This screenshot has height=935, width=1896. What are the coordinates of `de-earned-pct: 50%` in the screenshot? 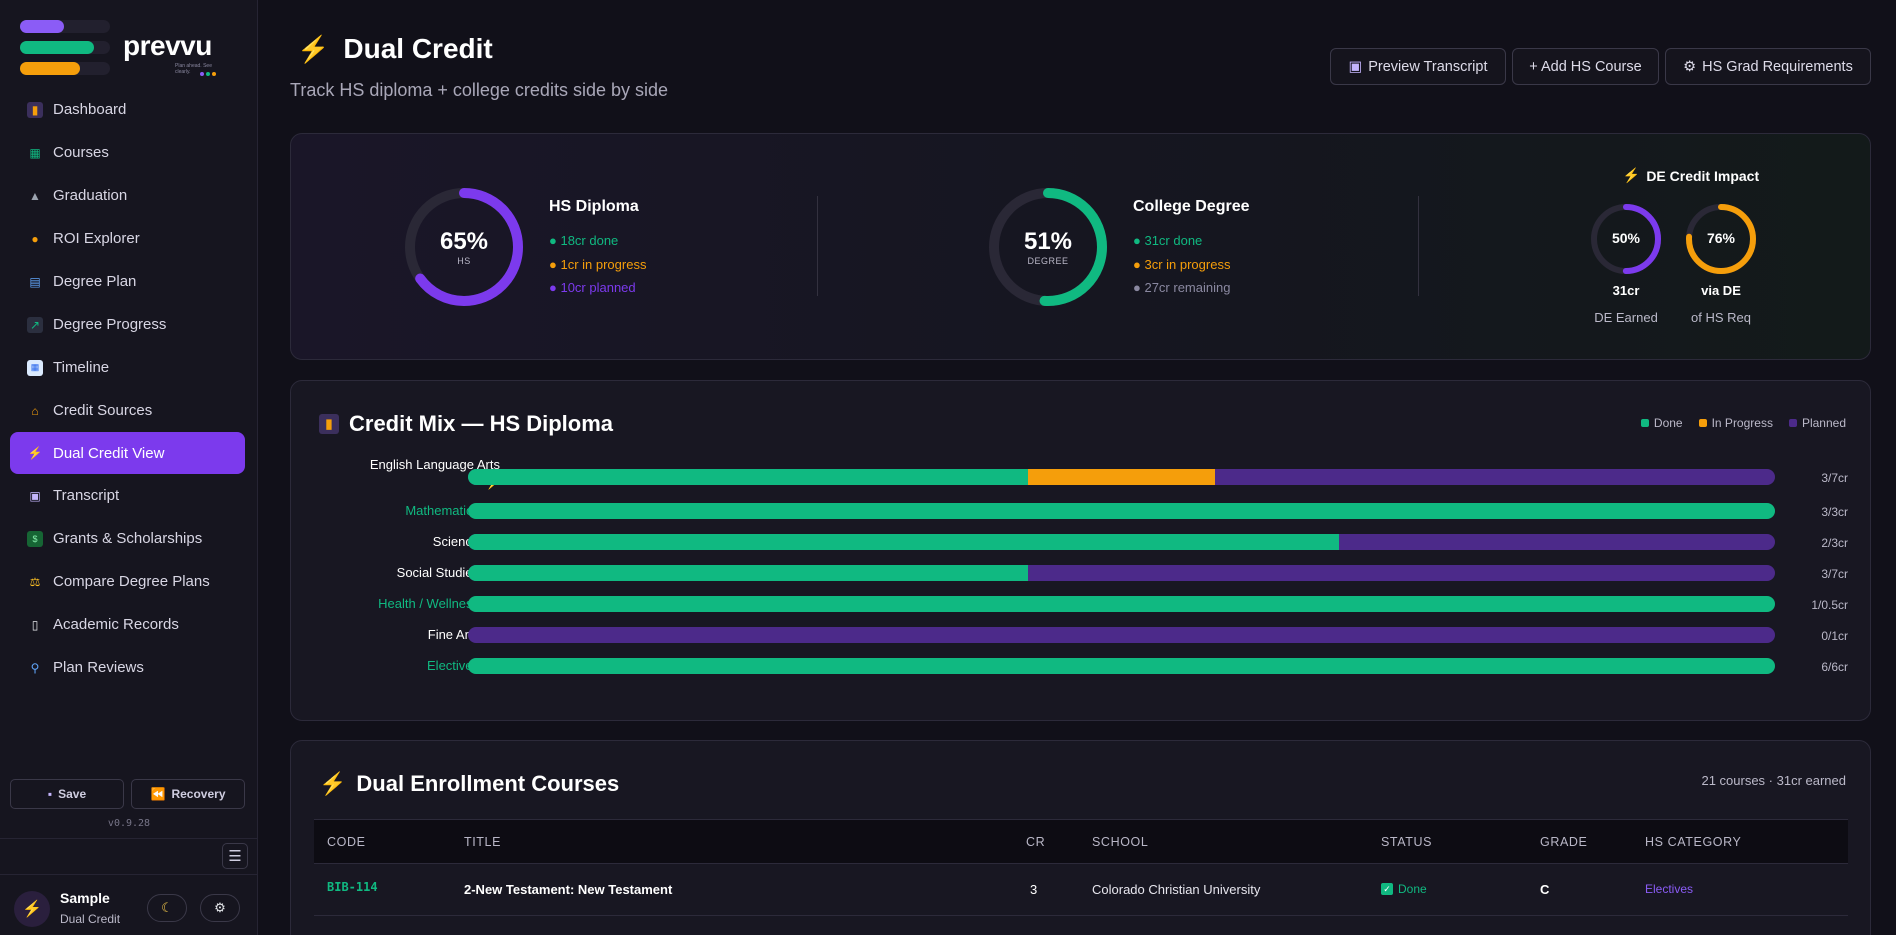 It's located at (1626, 238).